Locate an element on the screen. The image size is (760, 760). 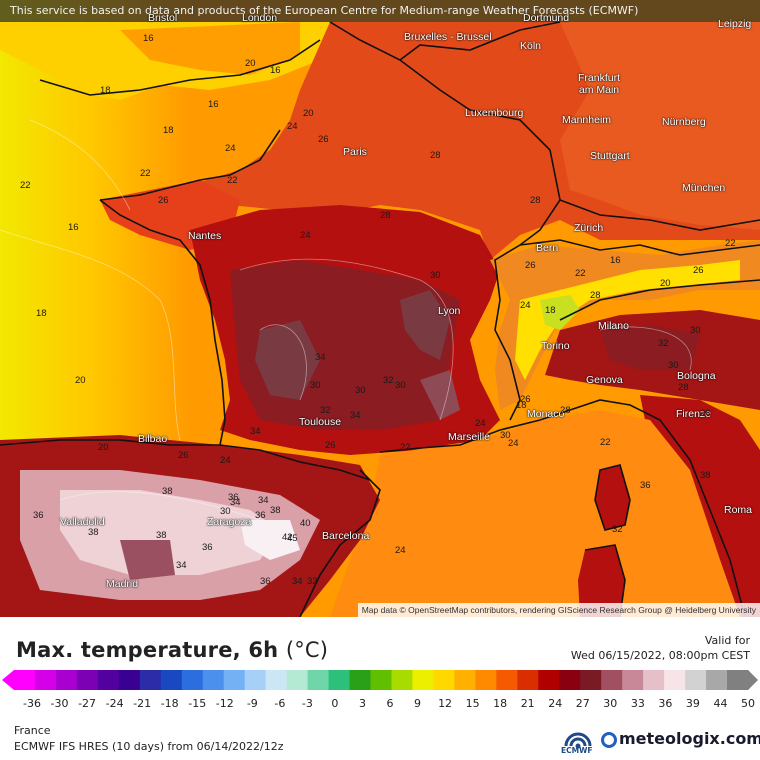
scale-tick-label: 6 is located at coordinates (390, 703).